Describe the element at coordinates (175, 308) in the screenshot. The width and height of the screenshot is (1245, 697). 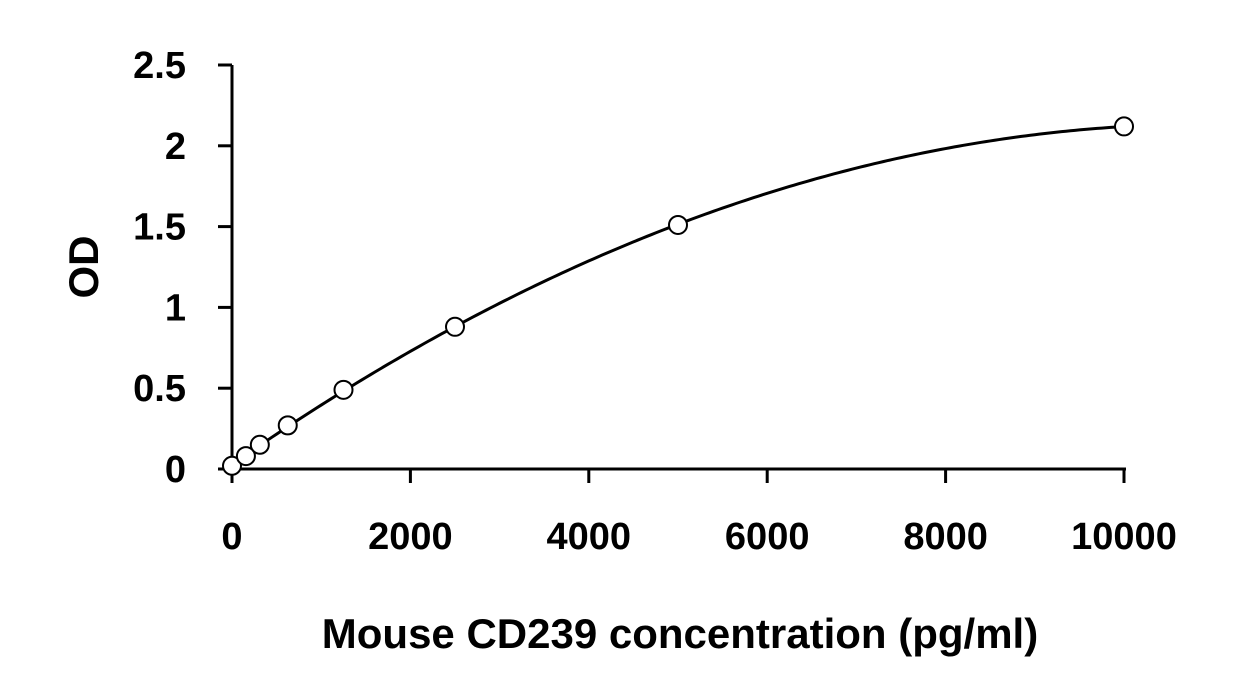
I see `y-tick-label: 1` at that location.